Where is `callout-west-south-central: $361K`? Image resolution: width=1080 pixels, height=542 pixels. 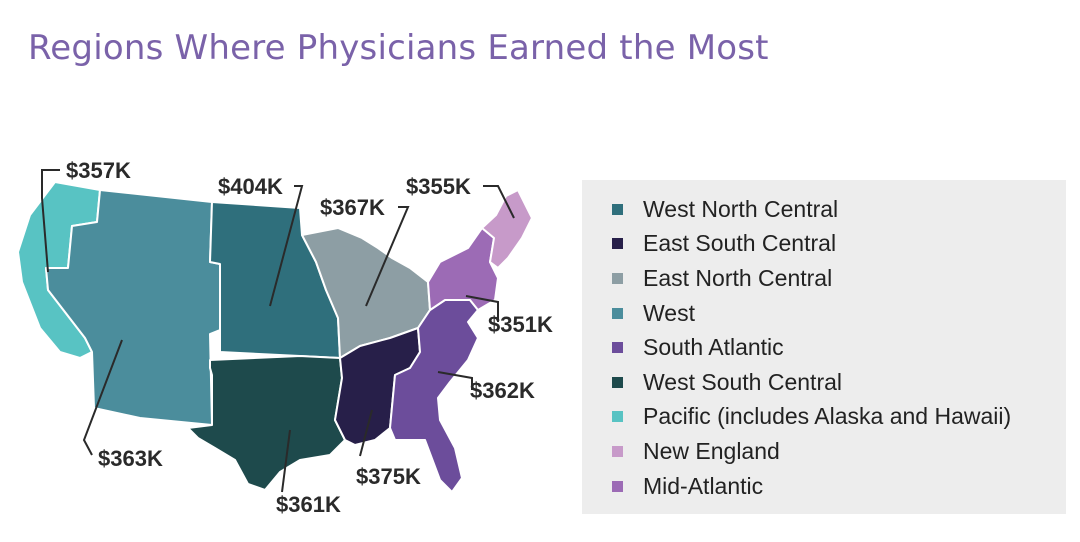
callout-west-south-central: $361K is located at coordinates (308, 504).